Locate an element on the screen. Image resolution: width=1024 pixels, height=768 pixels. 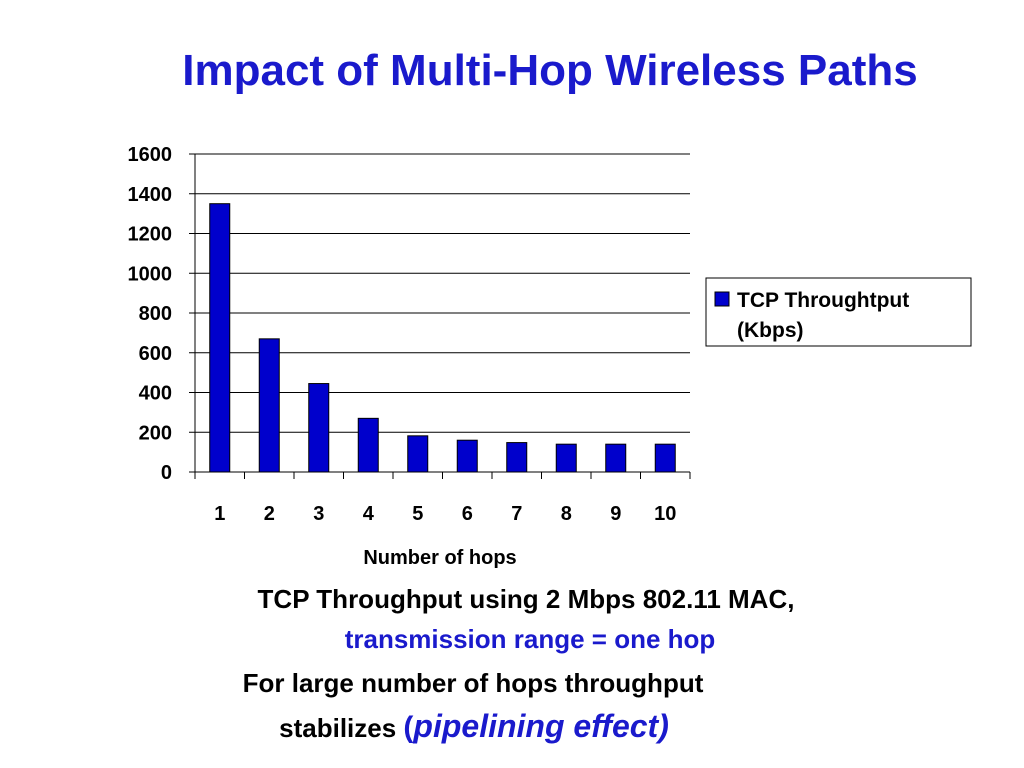
legend-swatch is located at coordinates (722, 299).